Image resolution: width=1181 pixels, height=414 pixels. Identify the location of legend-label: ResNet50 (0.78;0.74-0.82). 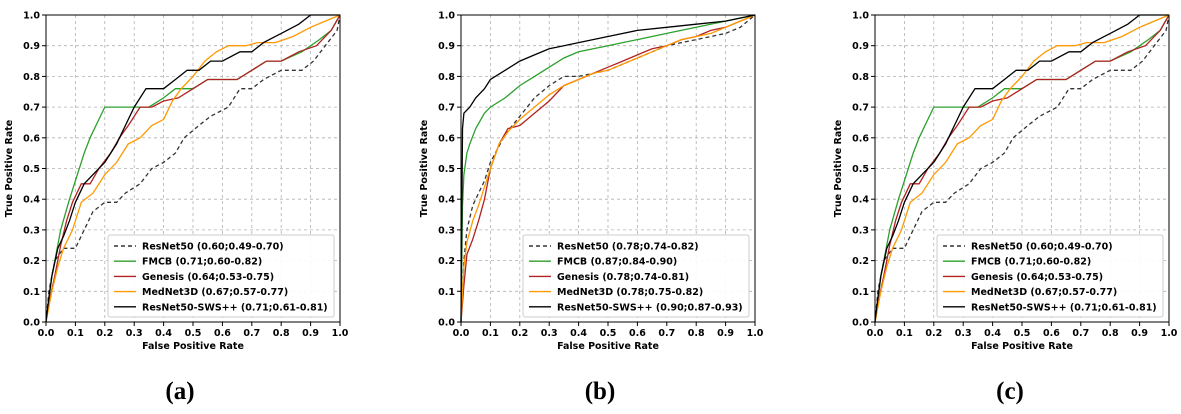
(628, 247).